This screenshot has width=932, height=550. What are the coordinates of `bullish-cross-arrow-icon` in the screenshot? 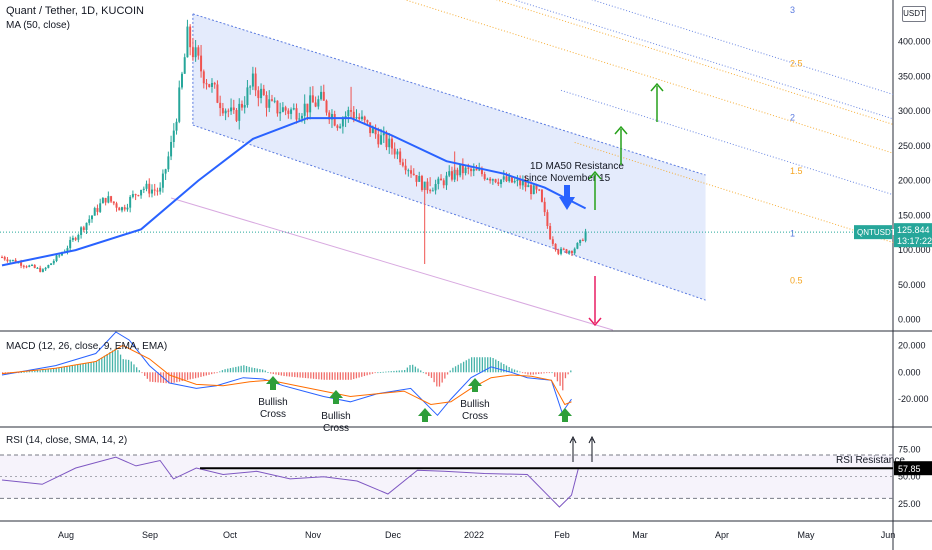 It's located at (565, 415).